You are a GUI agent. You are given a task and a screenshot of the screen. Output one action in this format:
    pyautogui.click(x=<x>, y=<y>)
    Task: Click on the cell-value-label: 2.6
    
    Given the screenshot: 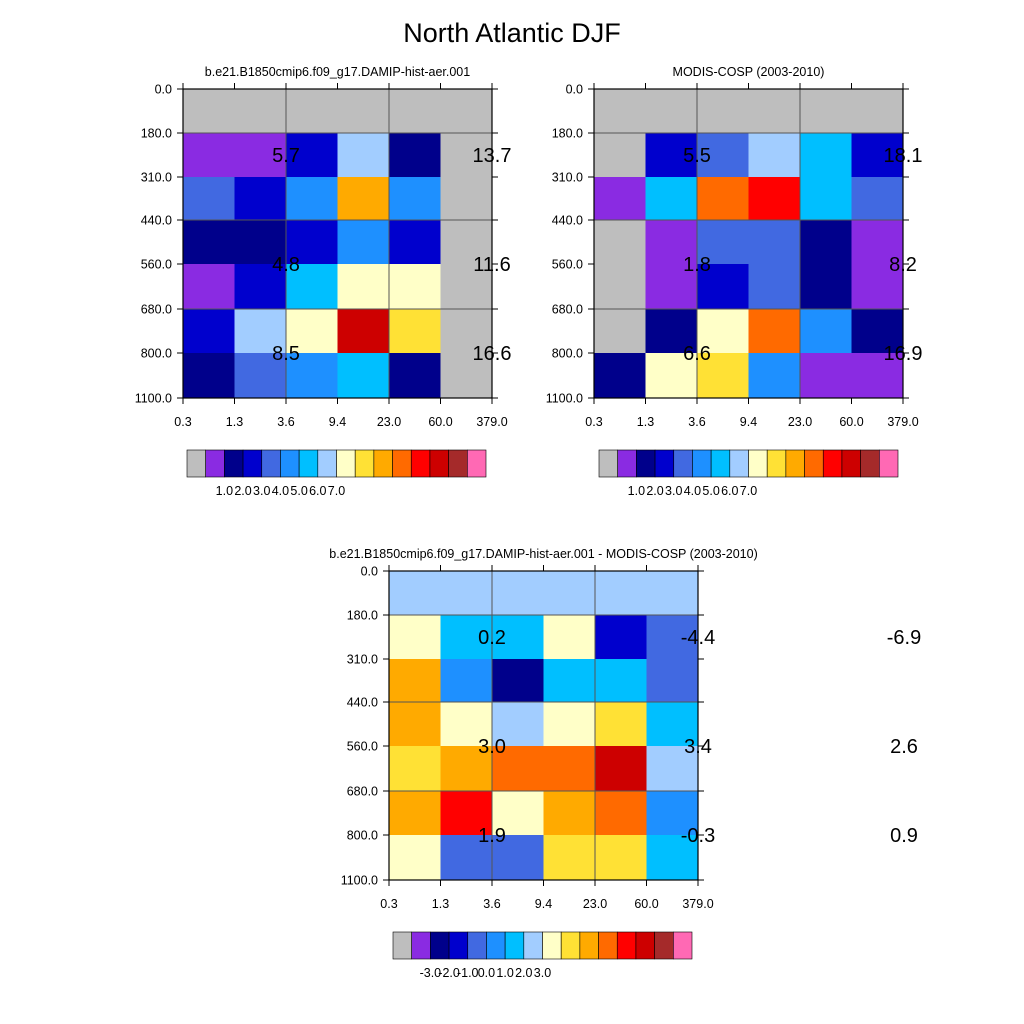 What is the action you would take?
    pyautogui.click(x=904, y=747)
    